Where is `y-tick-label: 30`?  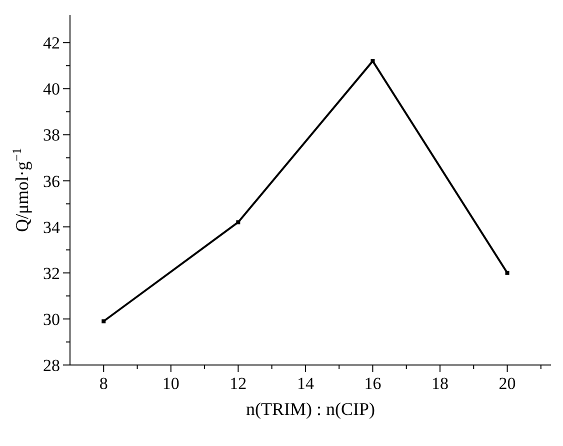 y-tick-label: 30 is located at coordinates (51, 319).